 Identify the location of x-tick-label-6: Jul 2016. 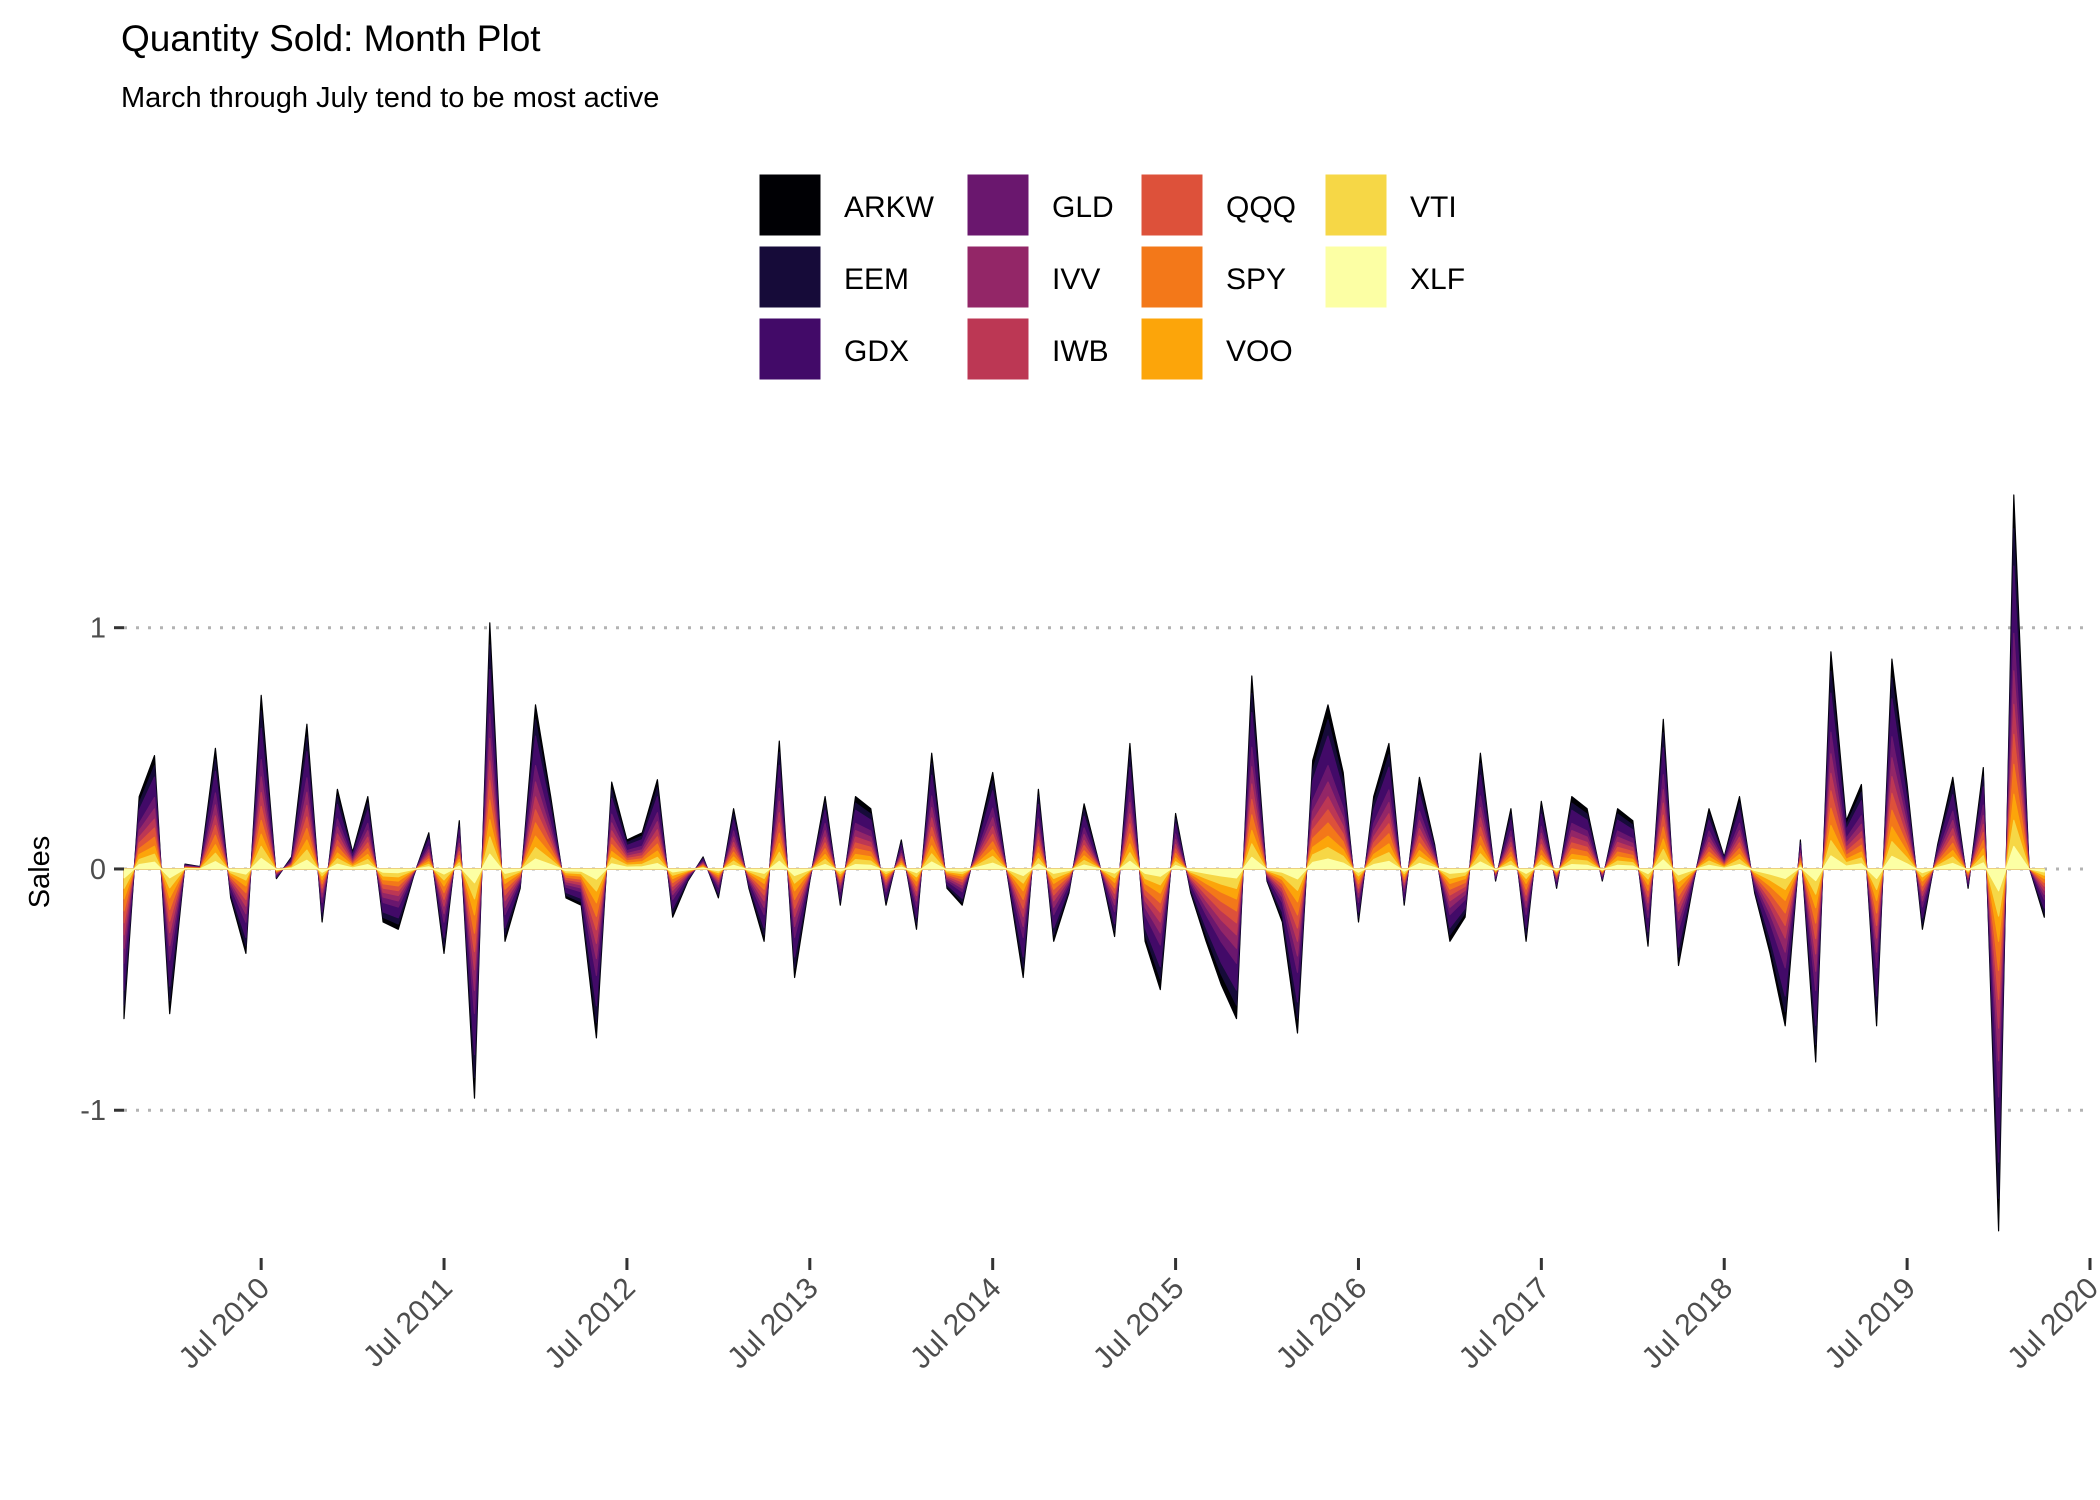
(1322, 1324).